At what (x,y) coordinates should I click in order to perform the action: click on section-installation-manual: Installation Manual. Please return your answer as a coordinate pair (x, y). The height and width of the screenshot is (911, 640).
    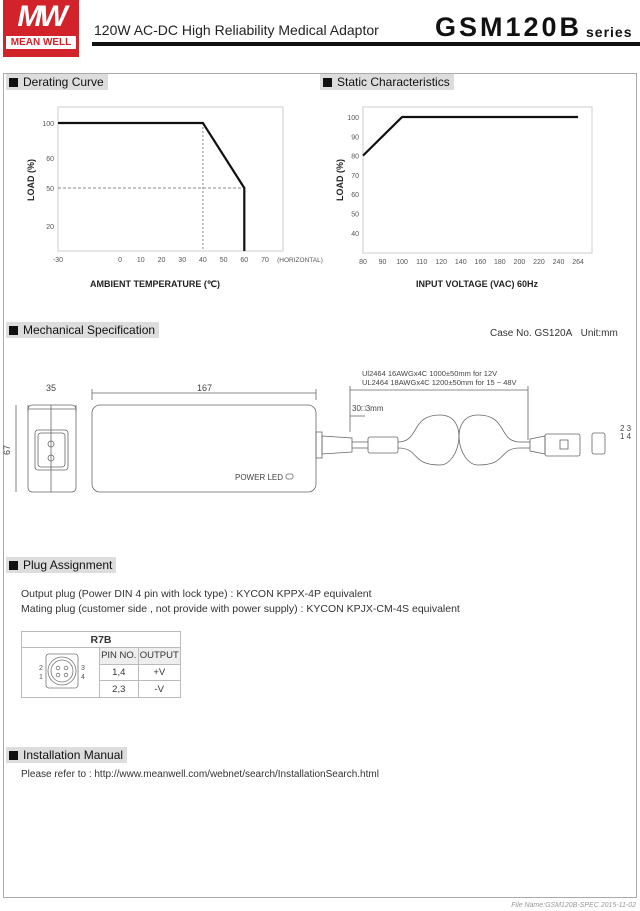
    Looking at the image, I should click on (67, 755).